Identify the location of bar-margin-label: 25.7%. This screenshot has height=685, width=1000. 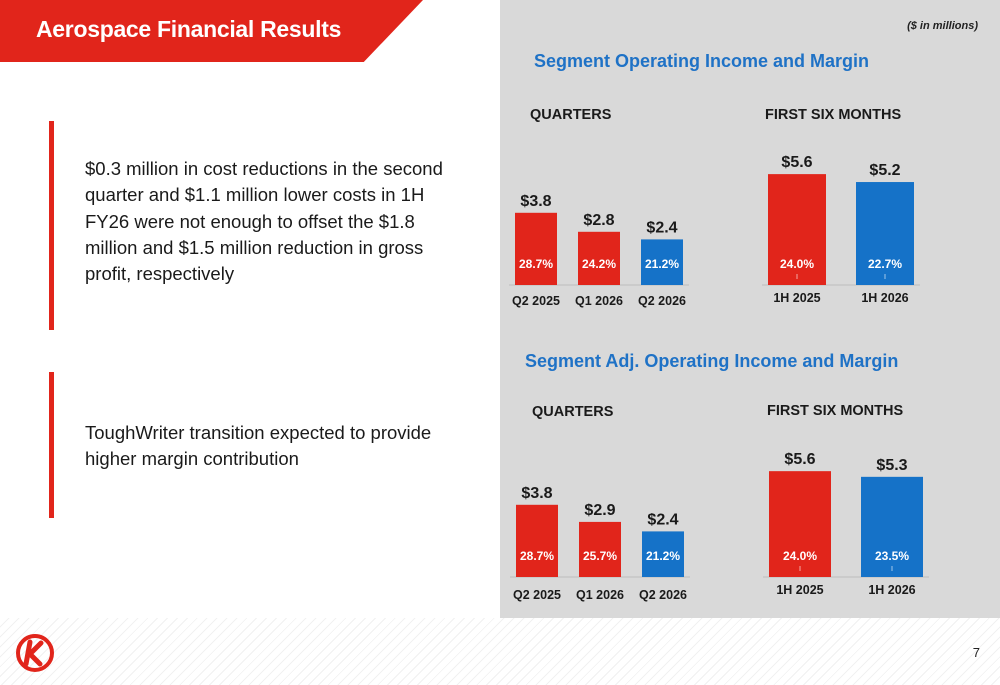
(600, 556).